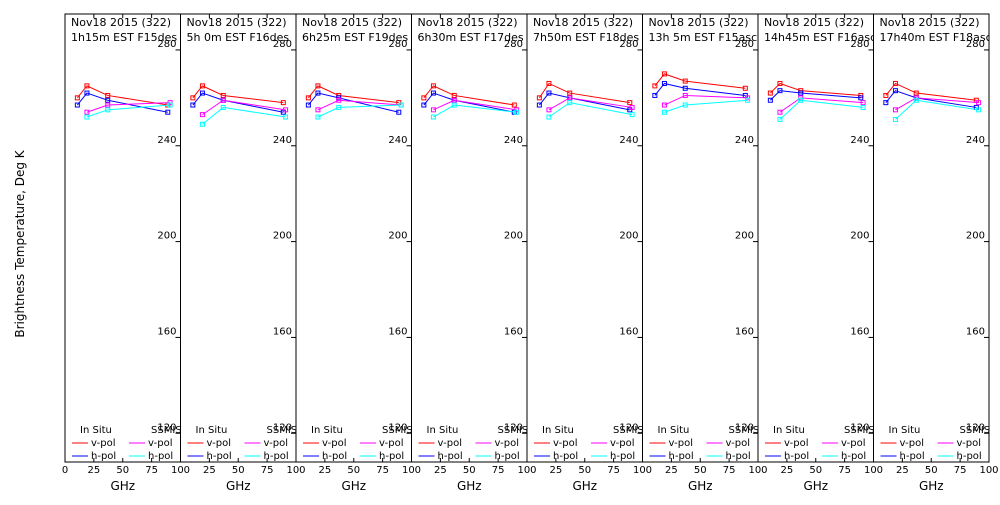  Describe the element at coordinates (124, 30) in the screenshot. I see `panel-header: Nov18 2015 (322) 1h15m EST F15des` at that location.